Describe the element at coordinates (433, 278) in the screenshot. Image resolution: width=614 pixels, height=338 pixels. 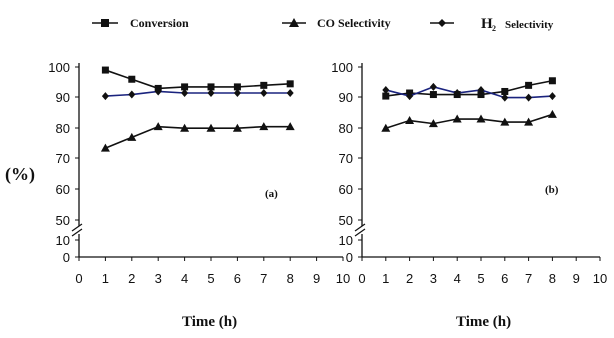
I see `x-tick-label: 3` at that location.